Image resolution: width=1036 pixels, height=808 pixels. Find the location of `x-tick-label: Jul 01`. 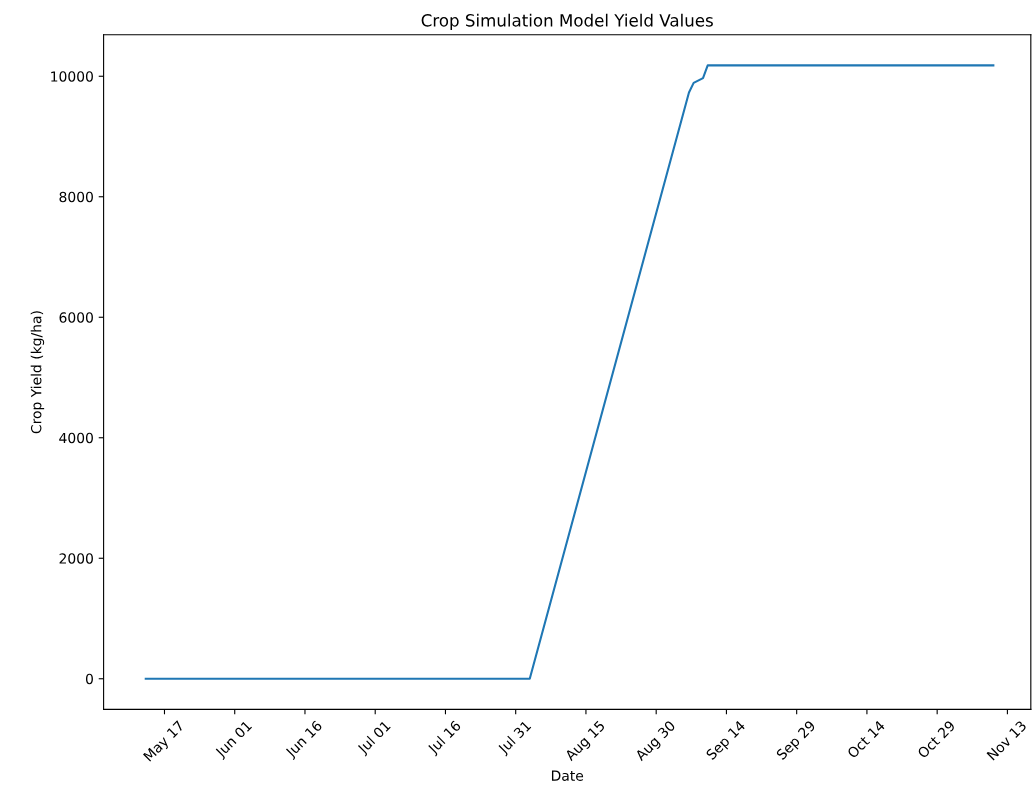

x-tick-label: Jul 01 is located at coordinates (374, 738).